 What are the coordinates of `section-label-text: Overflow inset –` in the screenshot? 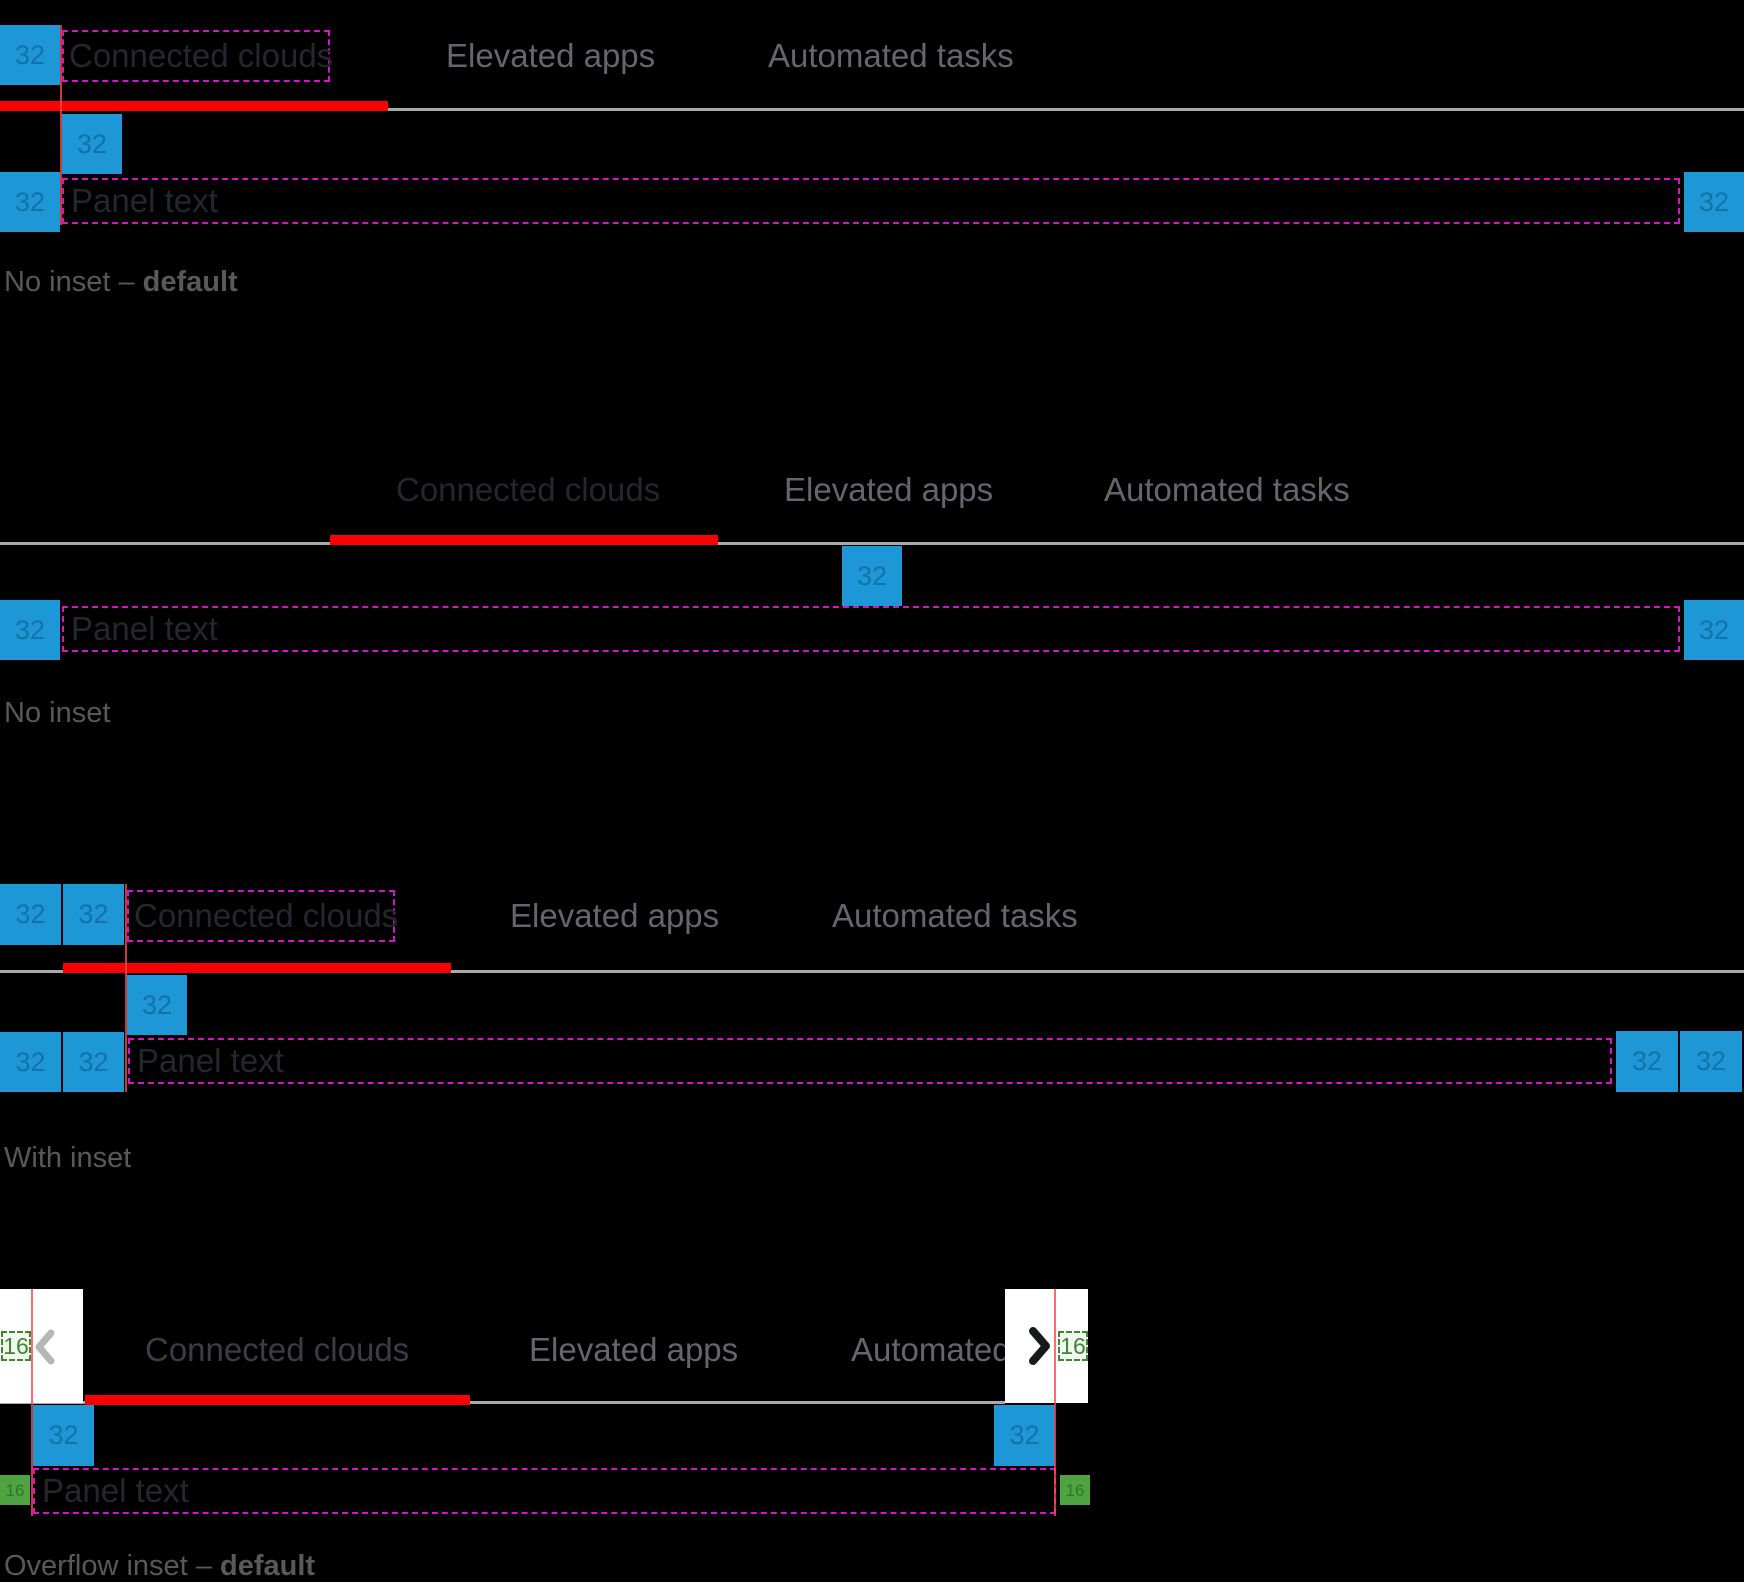 It's located at (112, 1566).